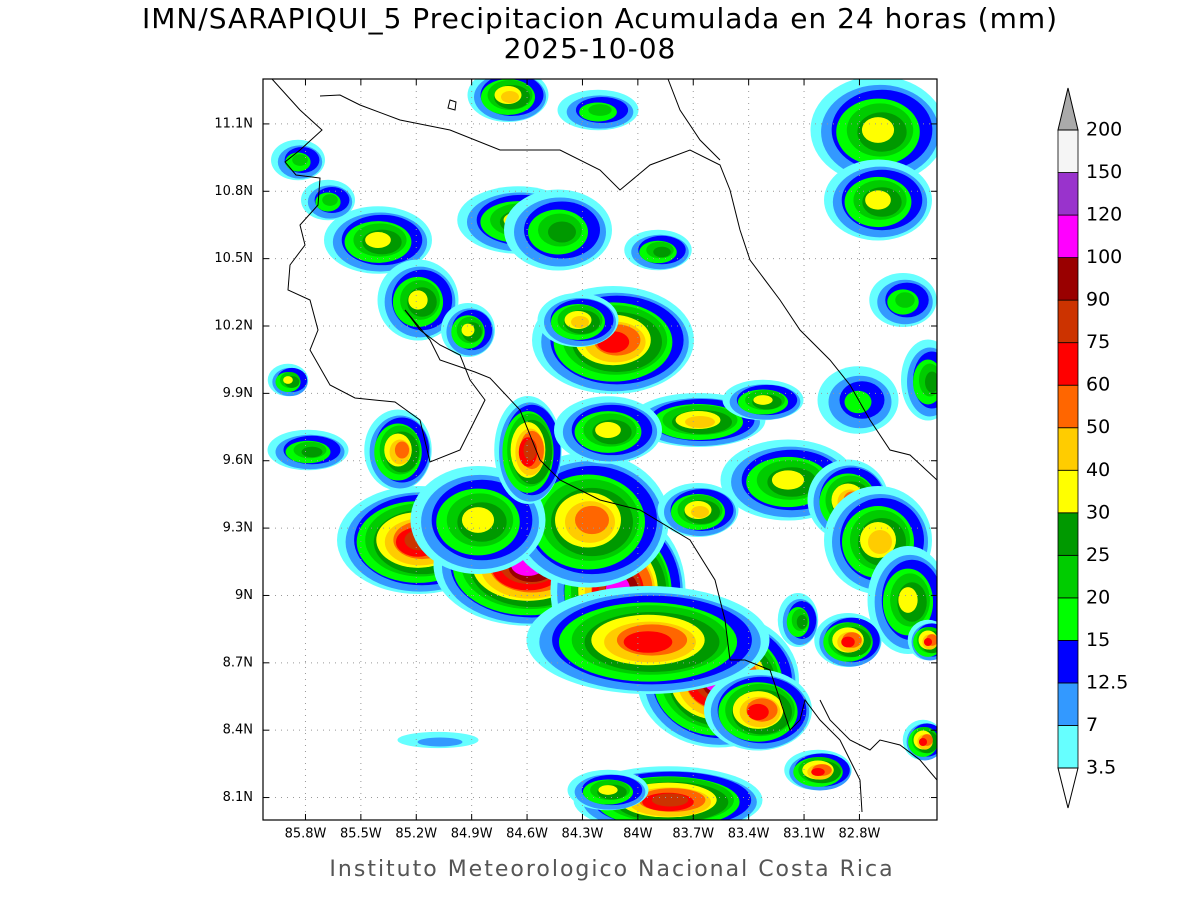  What do you see at coordinates (233, 258) in the screenshot?
I see `y-tick-label: 10.5N` at bounding box center [233, 258].